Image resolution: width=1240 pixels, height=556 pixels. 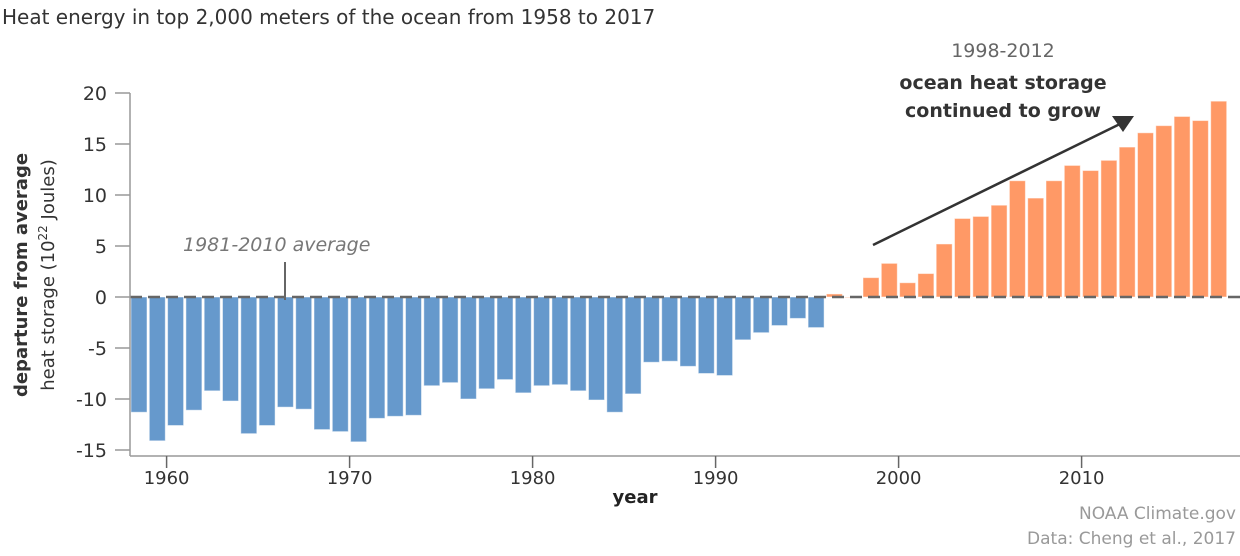 What do you see at coordinates (413, 356) in the screenshot?
I see `bar-1973` at bounding box center [413, 356].